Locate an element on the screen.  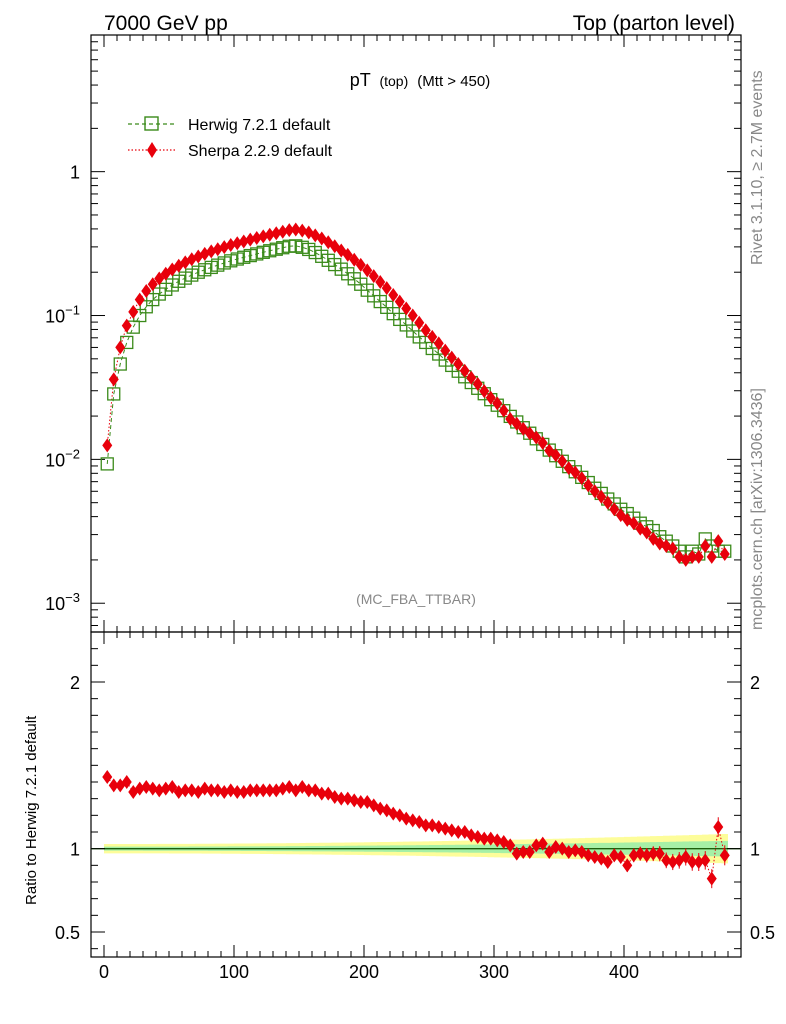
x-tick-label: 300 is located at coordinates (494, 972).